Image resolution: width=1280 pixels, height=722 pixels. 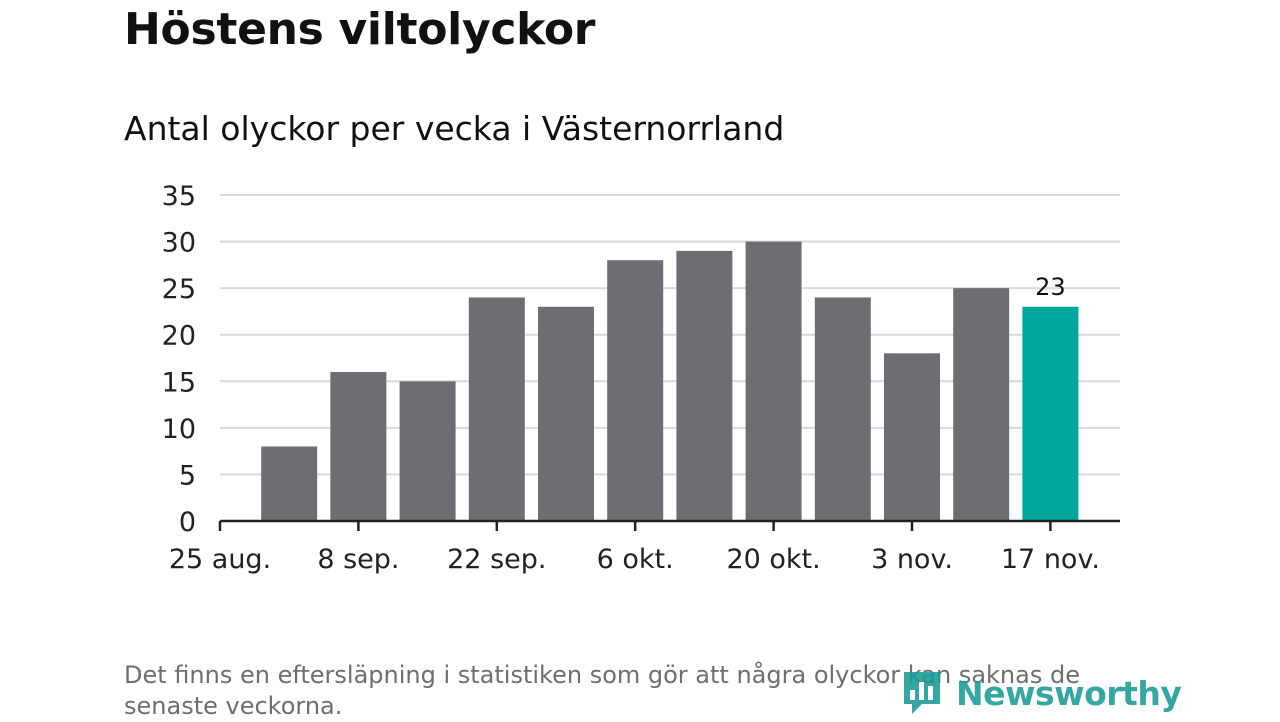 I want to click on data-labels: 23, so click(x=1050, y=287).